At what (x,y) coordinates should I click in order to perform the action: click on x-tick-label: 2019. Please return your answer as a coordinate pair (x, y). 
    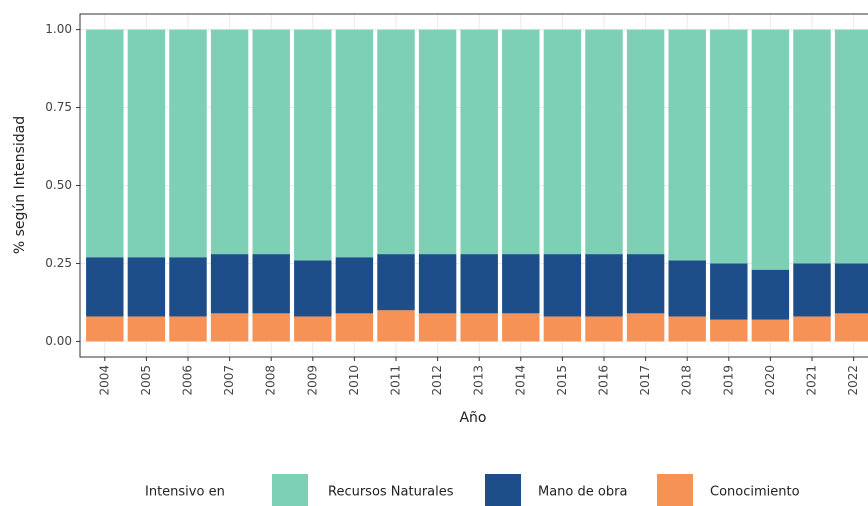
    Looking at the image, I should click on (728, 380).